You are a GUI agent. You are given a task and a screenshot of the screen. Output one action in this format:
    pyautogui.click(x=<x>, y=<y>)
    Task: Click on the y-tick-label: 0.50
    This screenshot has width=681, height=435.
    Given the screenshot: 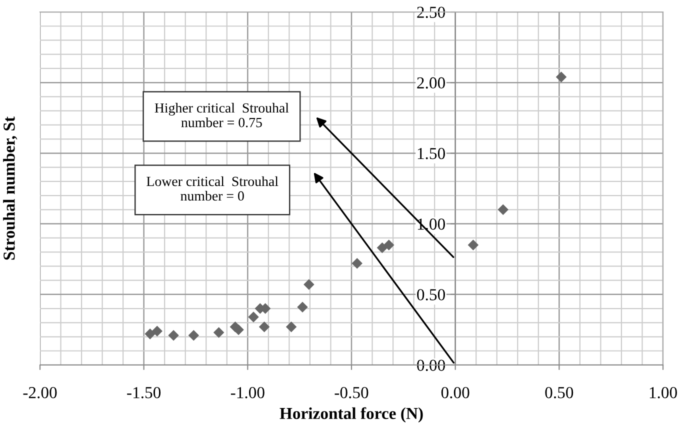 What is the action you would take?
    pyautogui.click(x=431, y=294)
    